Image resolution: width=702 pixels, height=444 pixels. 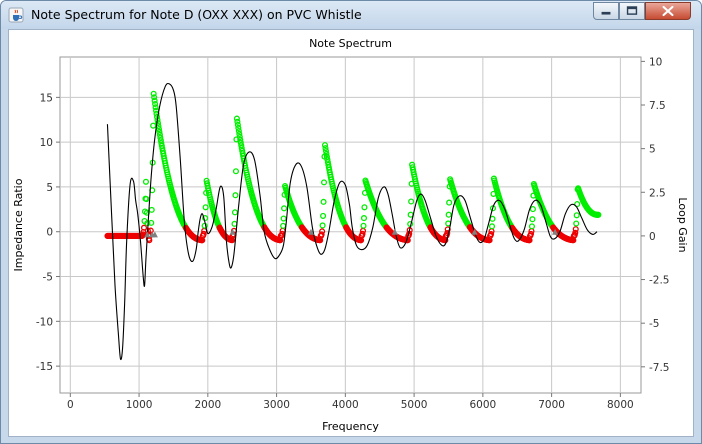 What do you see at coordinates (652, 237) in the screenshot?
I see `y2-tick-label: 0` at bounding box center [652, 237].